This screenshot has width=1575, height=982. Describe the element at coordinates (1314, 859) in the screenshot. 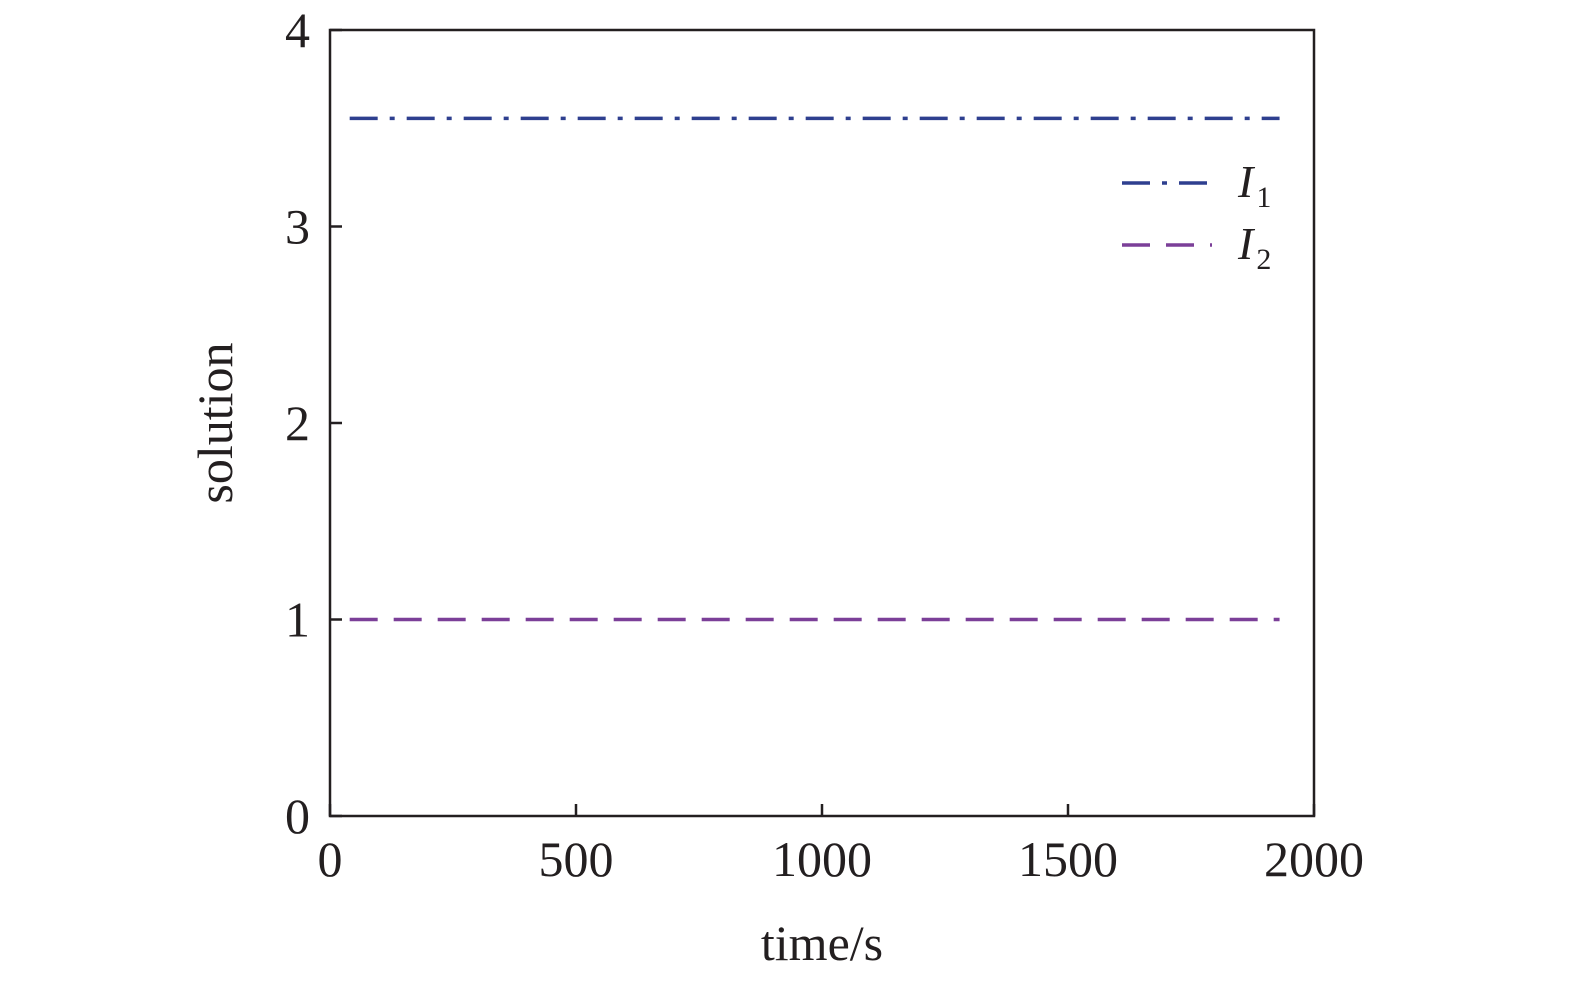

I see `x-tick-label: 2000` at that location.